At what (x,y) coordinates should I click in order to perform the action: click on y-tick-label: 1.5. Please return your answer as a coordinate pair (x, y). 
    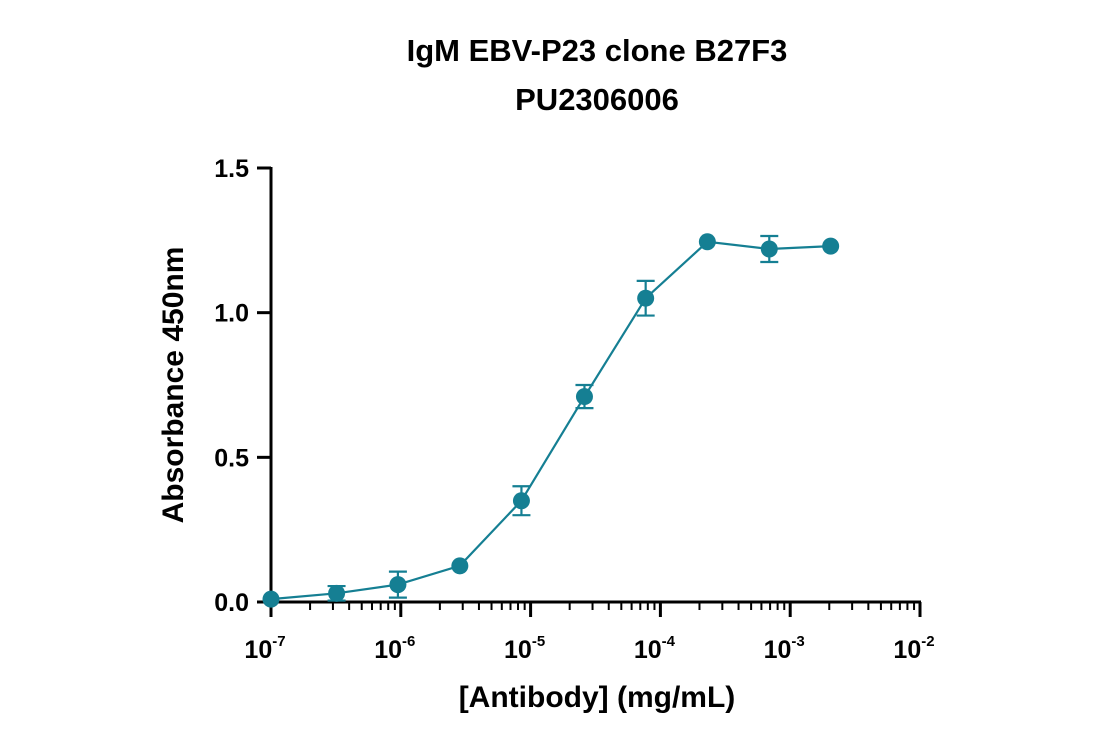
    Looking at the image, I should click on (231, 169).